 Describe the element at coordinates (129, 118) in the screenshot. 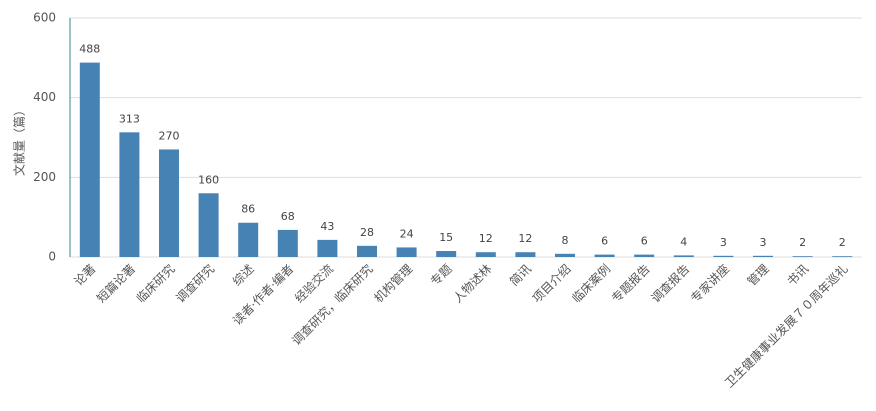

I see `value-label: 313` at that location.